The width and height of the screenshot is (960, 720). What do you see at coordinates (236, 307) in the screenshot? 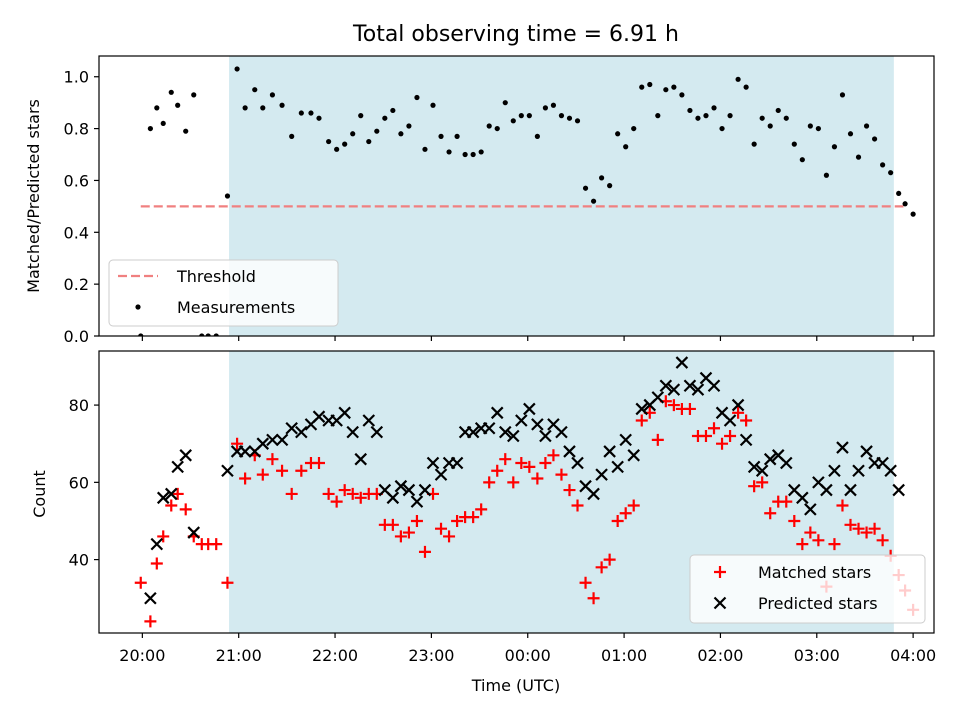
I see `legend-measurements-label: Measurements` at bounding box center [236, 307].